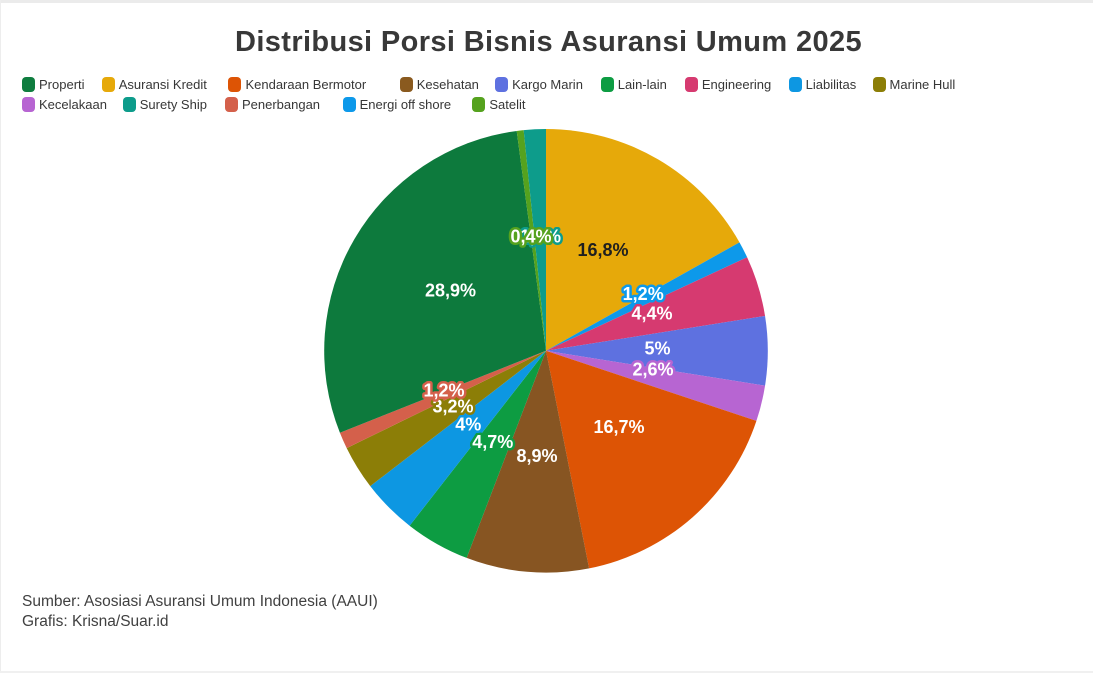 Image resolution: width=1093 pixels, height=673 pixels. I want to click on svg-text: 4,7%, so click(492, 442).